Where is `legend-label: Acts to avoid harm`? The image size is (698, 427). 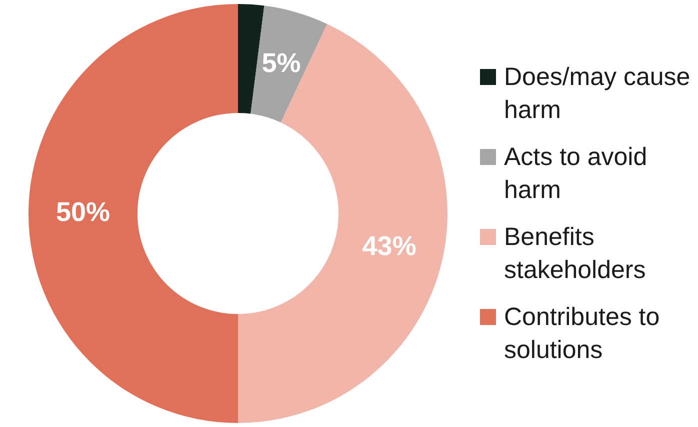 legend-label: Acts to avoid harm is located at coordinates (576, 174).